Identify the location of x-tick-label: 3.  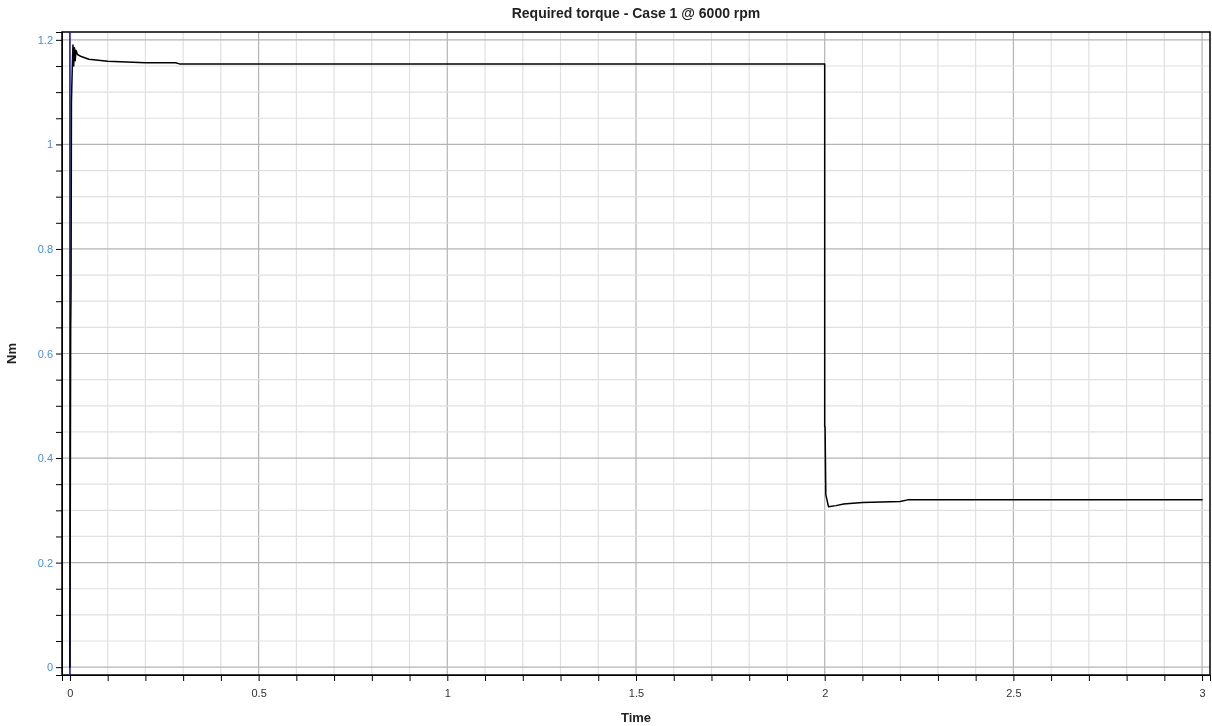
(1202, 693).